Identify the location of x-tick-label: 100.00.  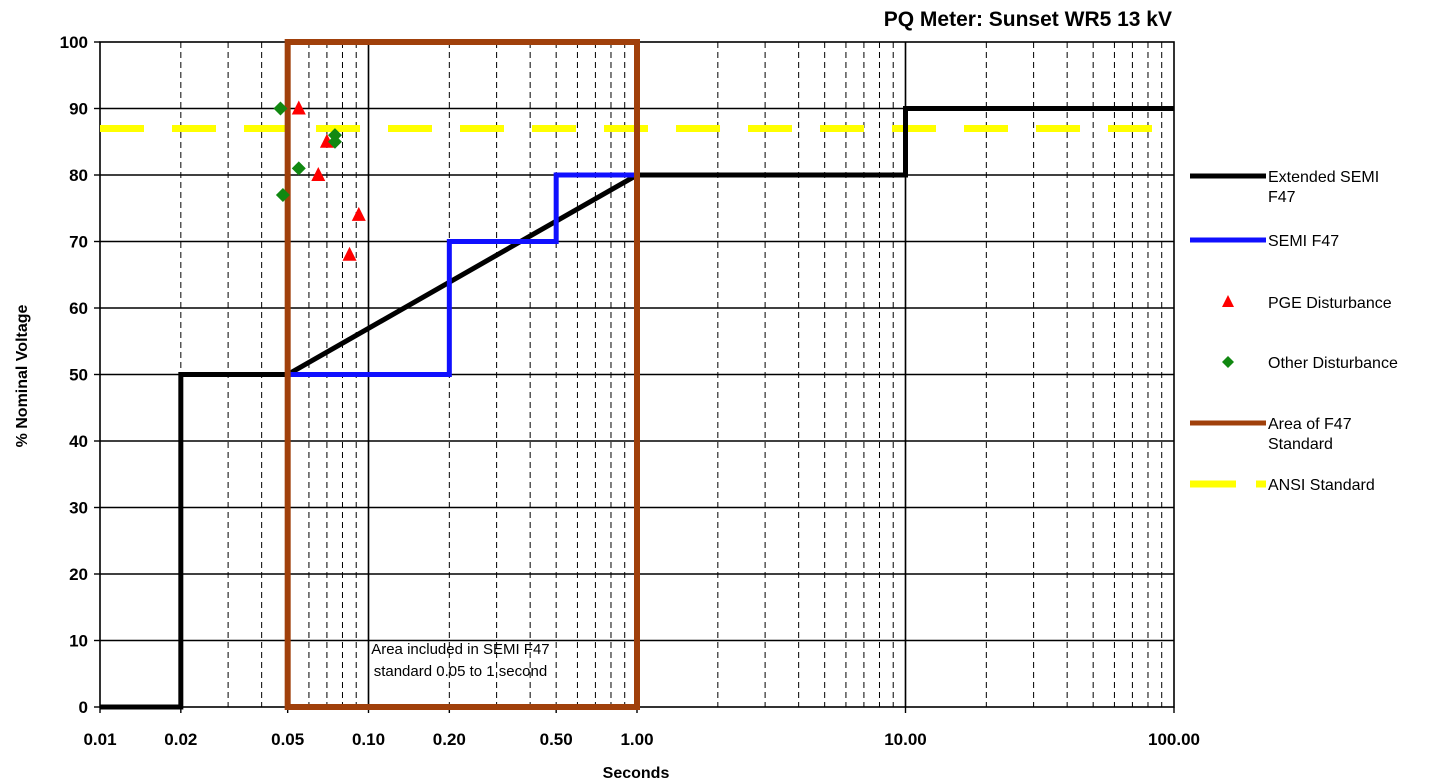
(1174, 739).